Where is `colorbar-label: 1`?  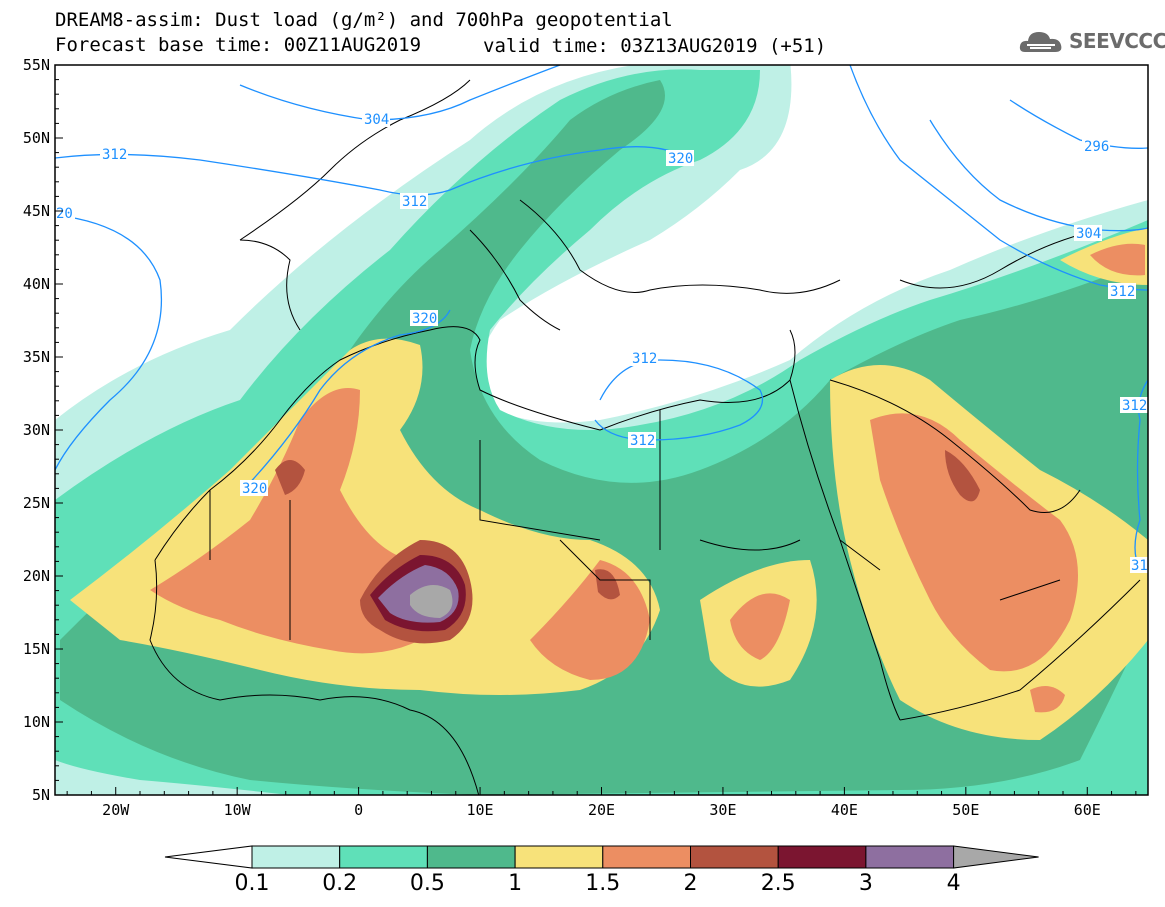
colorbar-label: 1 is located at coordinates (515, 883).